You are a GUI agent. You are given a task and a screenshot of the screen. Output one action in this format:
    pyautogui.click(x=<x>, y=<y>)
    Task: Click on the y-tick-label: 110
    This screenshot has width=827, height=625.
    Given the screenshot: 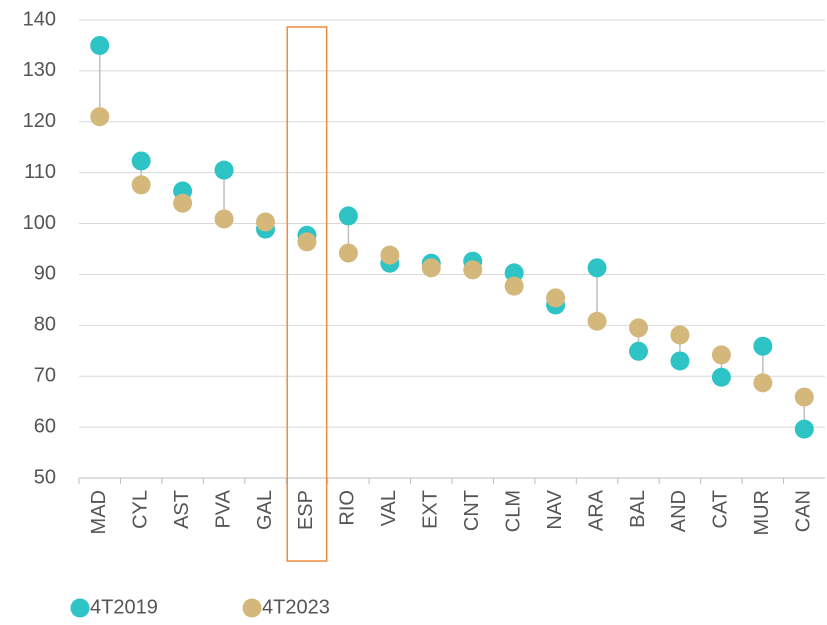 What is the action you would take?
    pyautogui.click(x=40, y=172)
    